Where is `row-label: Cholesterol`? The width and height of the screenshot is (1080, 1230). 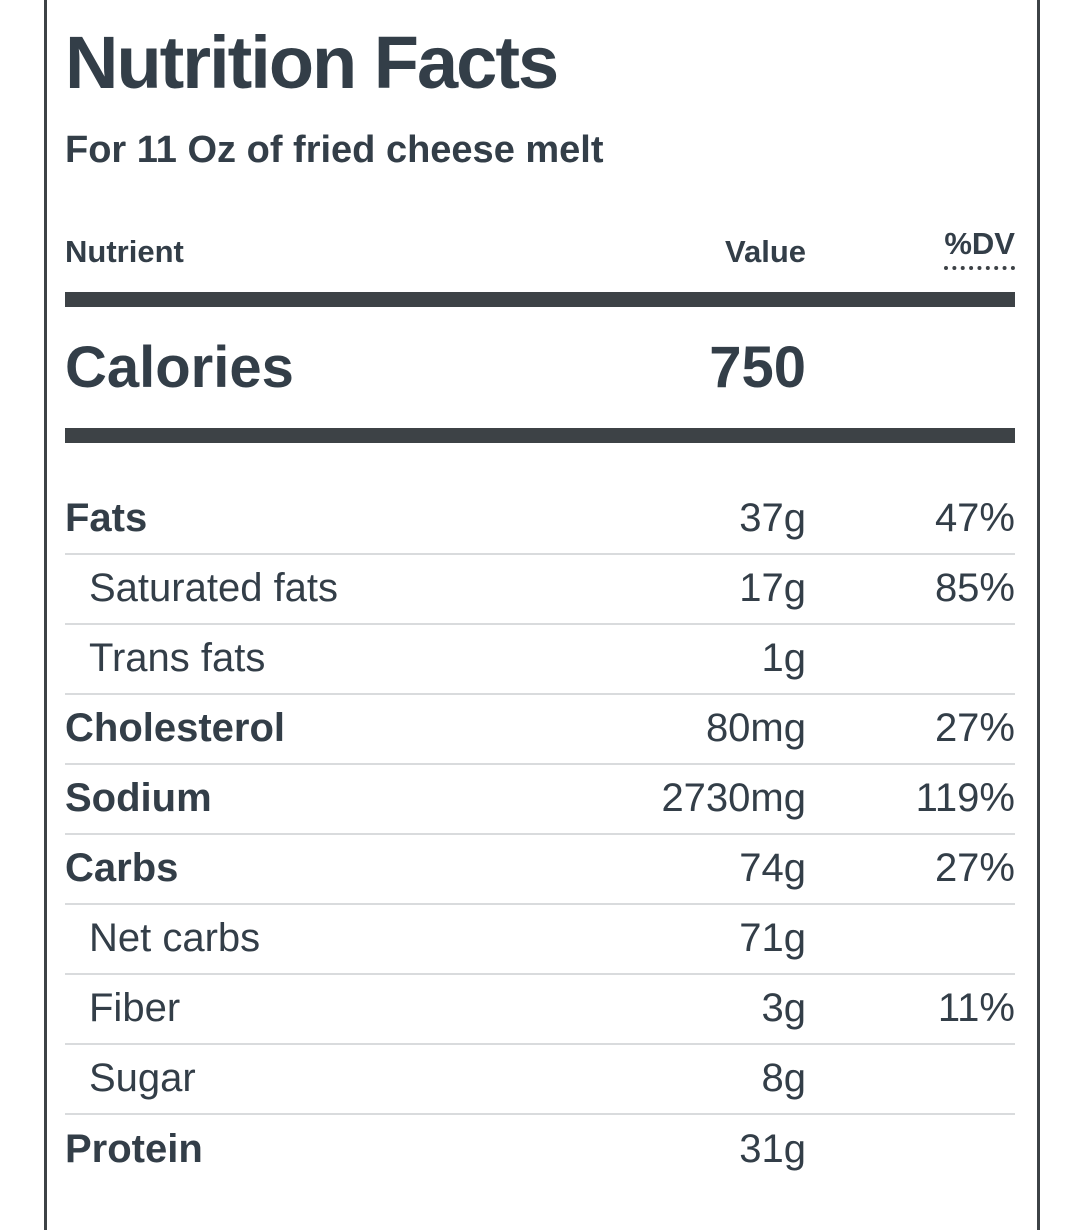
row-label: Cholesterol is located at coordinates (175, 728).